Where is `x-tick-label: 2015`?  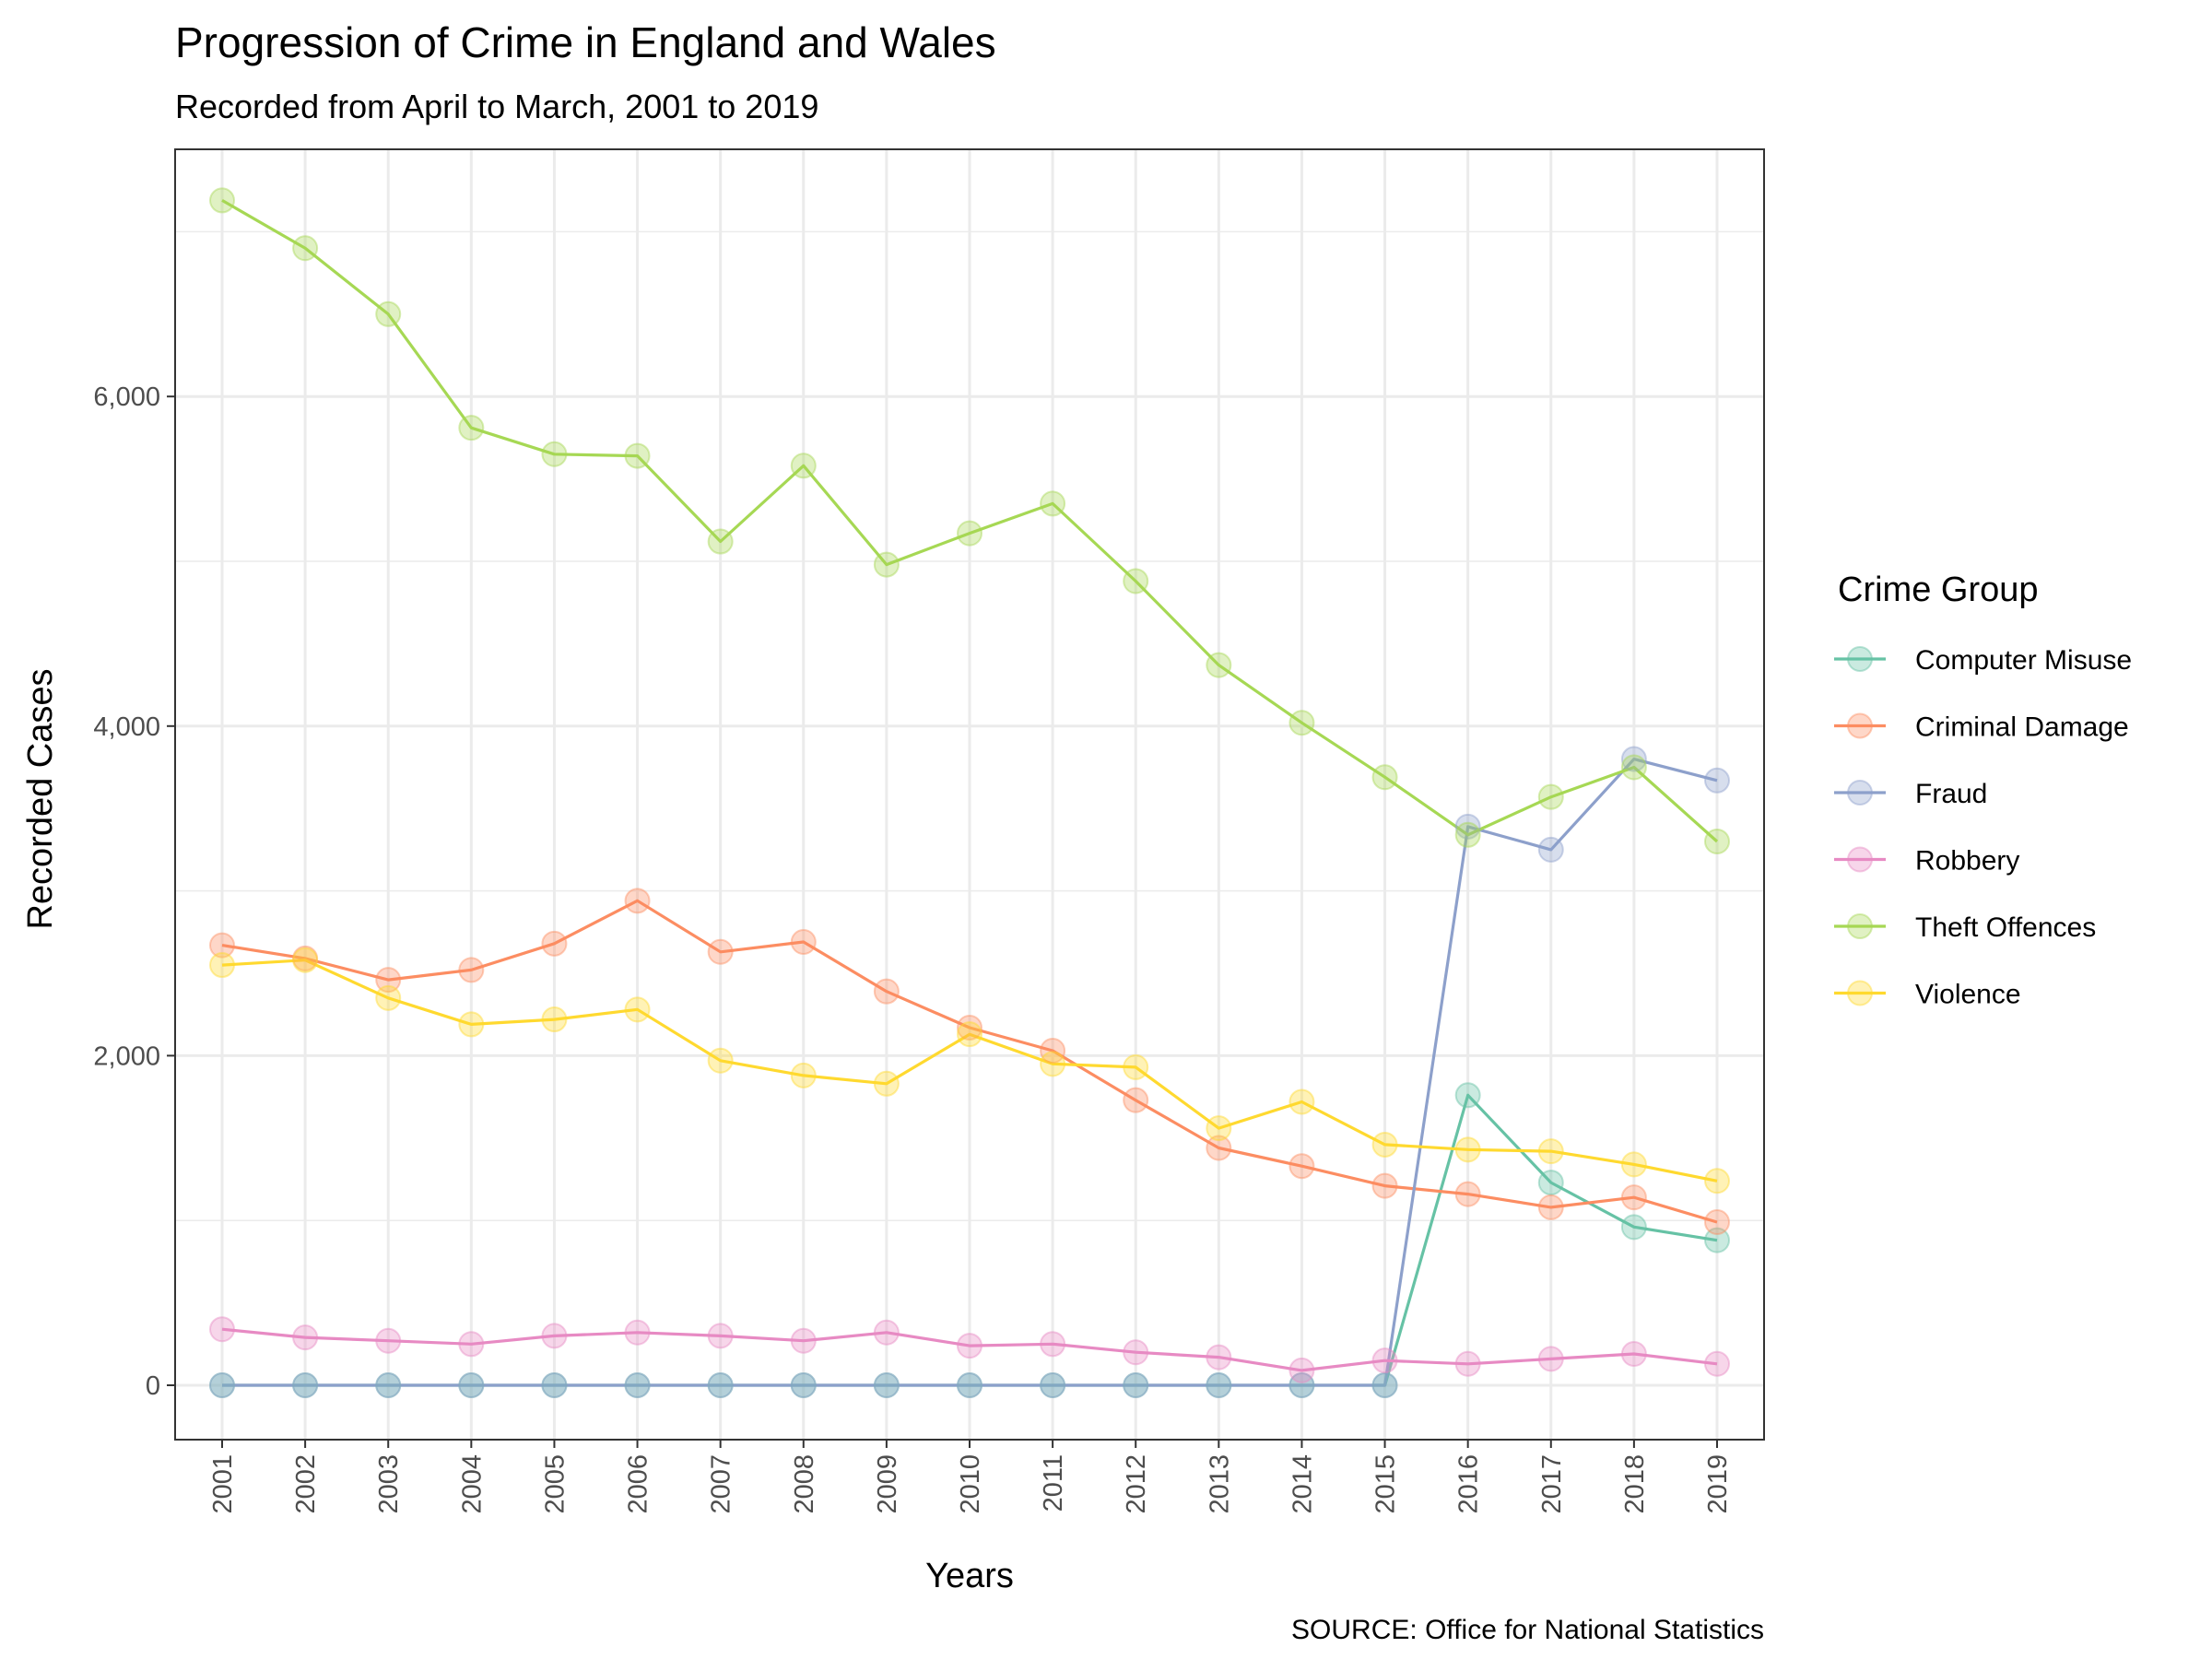
x-tick-label: 2015 is located at coordinates (1386, 1484).